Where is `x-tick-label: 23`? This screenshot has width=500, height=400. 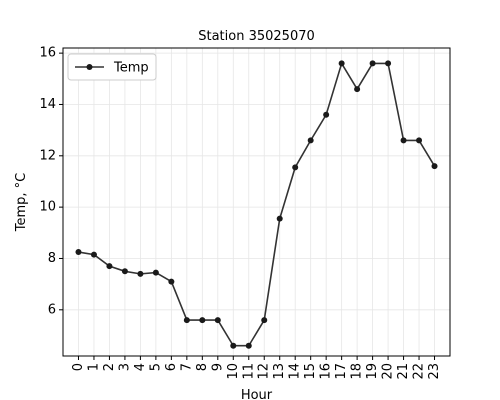
x-tick-label: 23 is located at coordinates (434, 371).